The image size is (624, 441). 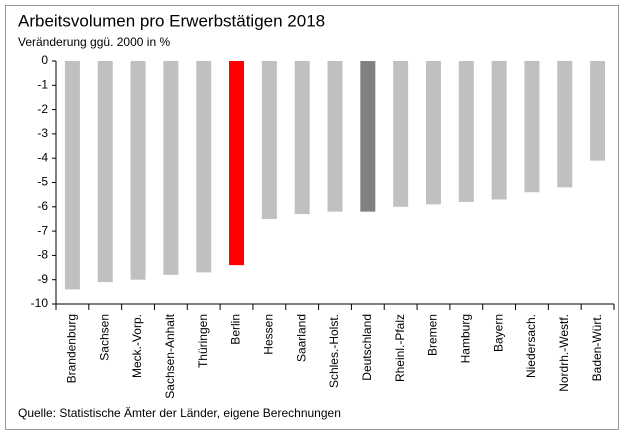 I want to click on x-tick-label: Schles.-Holst., so click(x=334, y=351).